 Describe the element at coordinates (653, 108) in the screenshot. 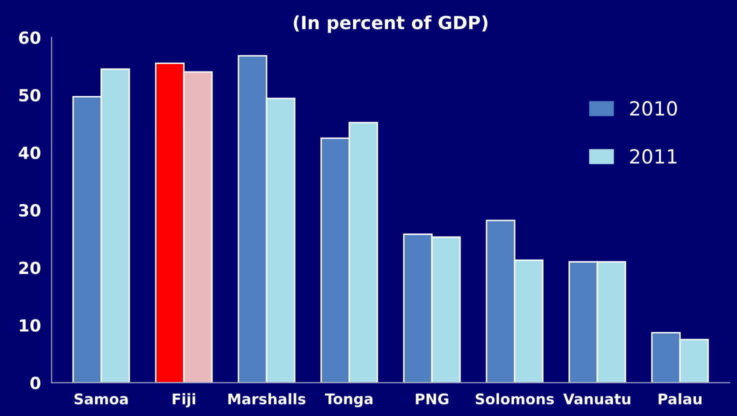

I see `legend-label: 2010` at that location.